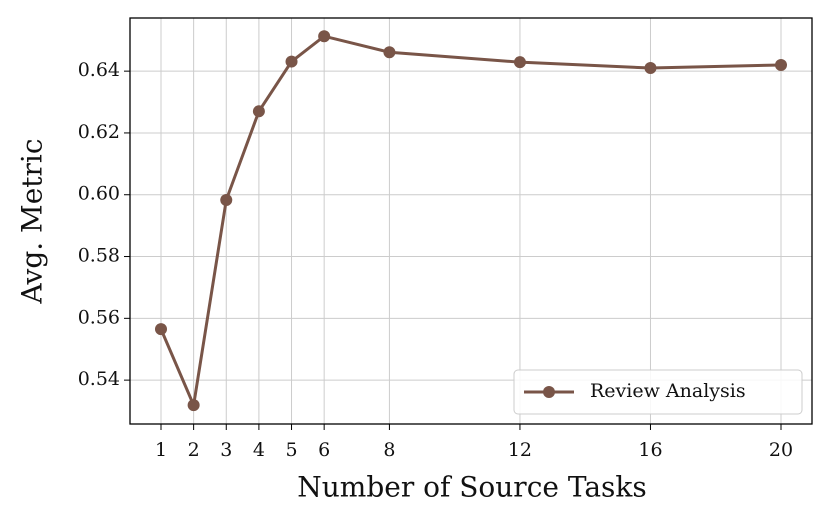 Image resolution: width=831 pixels, height=525 pixels. Describe the element at coordinates (472, 487) in the screenshot. I see `x-axis-label: Number of Source Tasks` at that location.